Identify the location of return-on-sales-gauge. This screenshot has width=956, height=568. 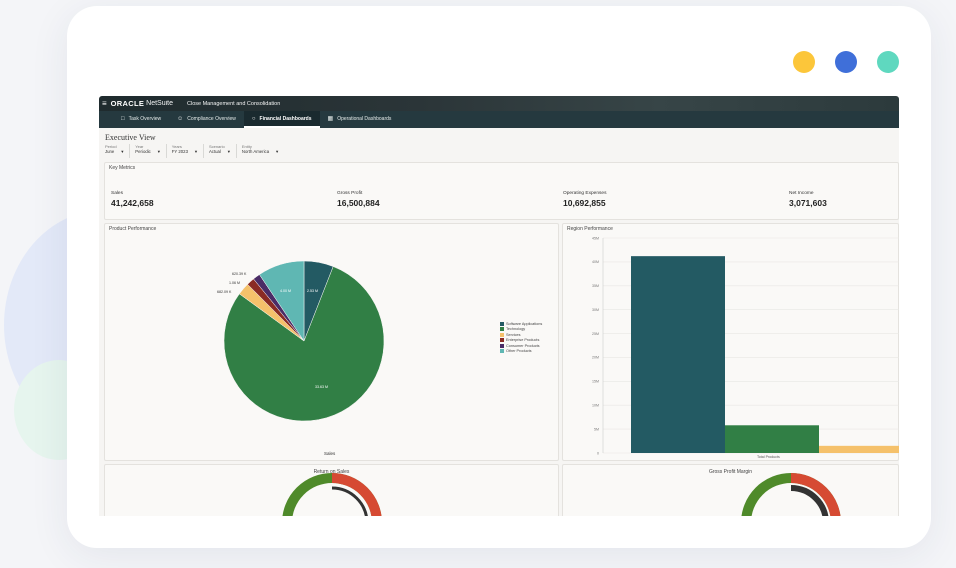
(332, 494).